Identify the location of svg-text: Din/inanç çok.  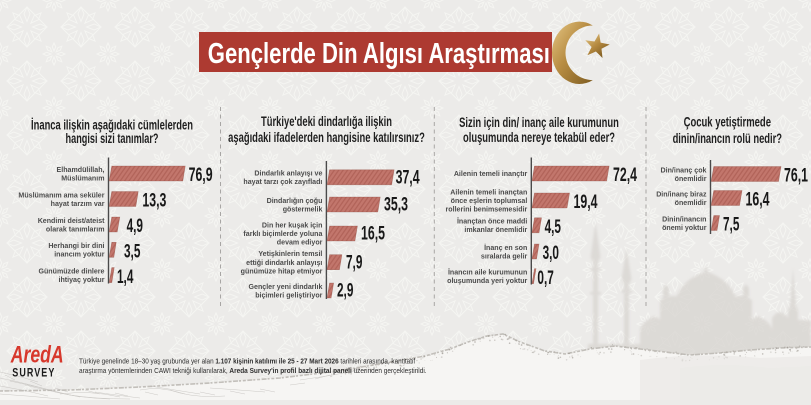
(684, 170).